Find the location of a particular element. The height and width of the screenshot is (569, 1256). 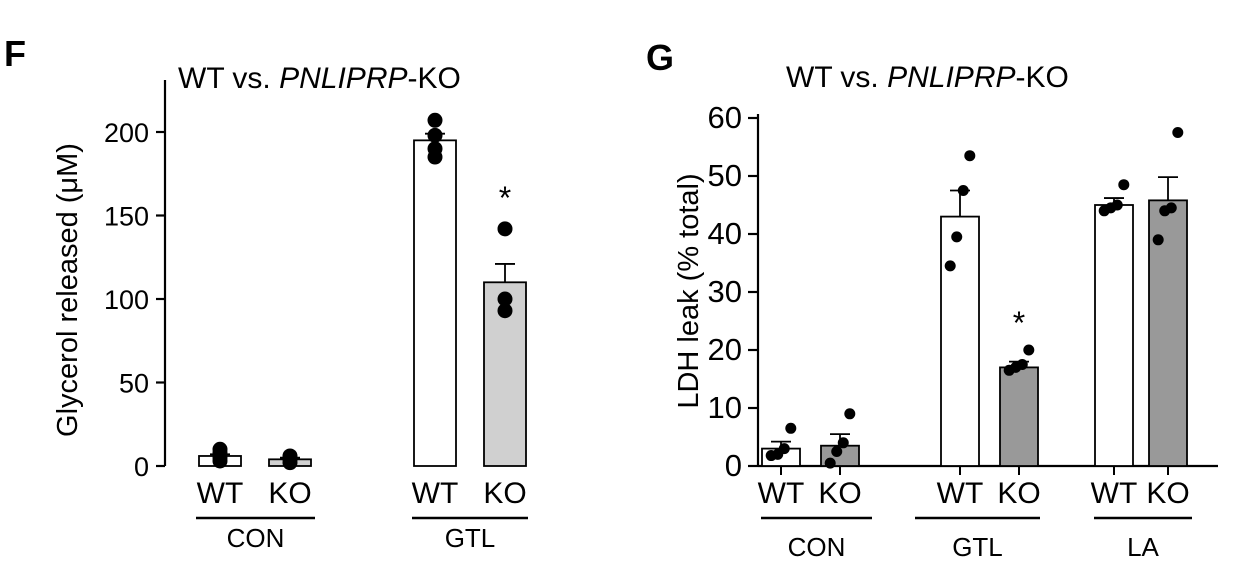

group-label: LA is located at coordinates (1143, 547).